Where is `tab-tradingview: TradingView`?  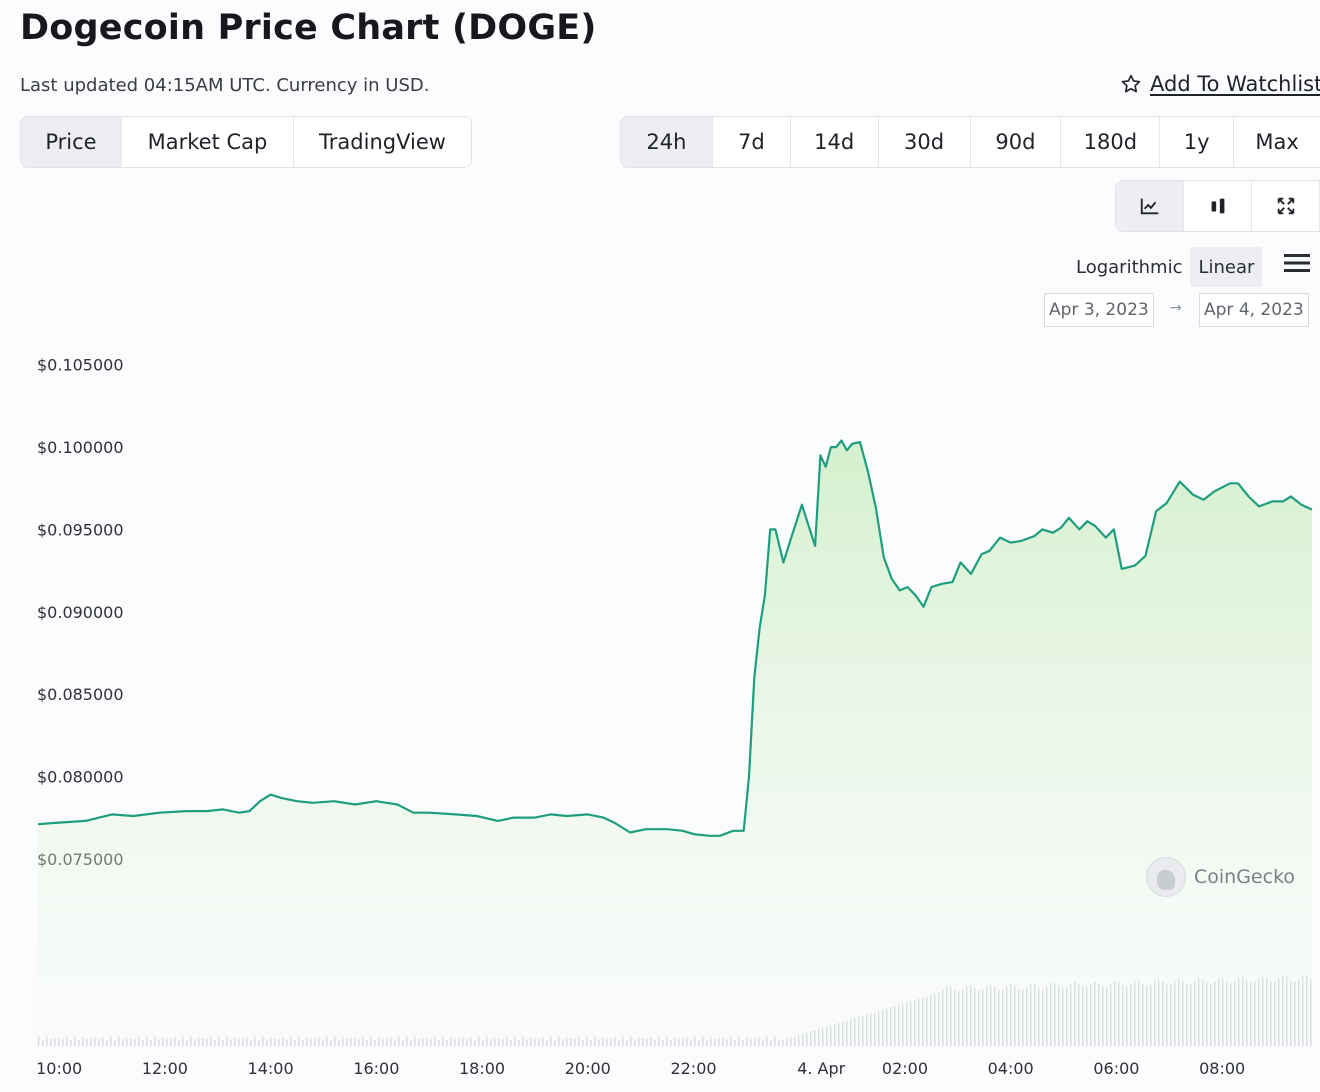
tab-tradingview: TradingView is located at coordinates (382, 142).